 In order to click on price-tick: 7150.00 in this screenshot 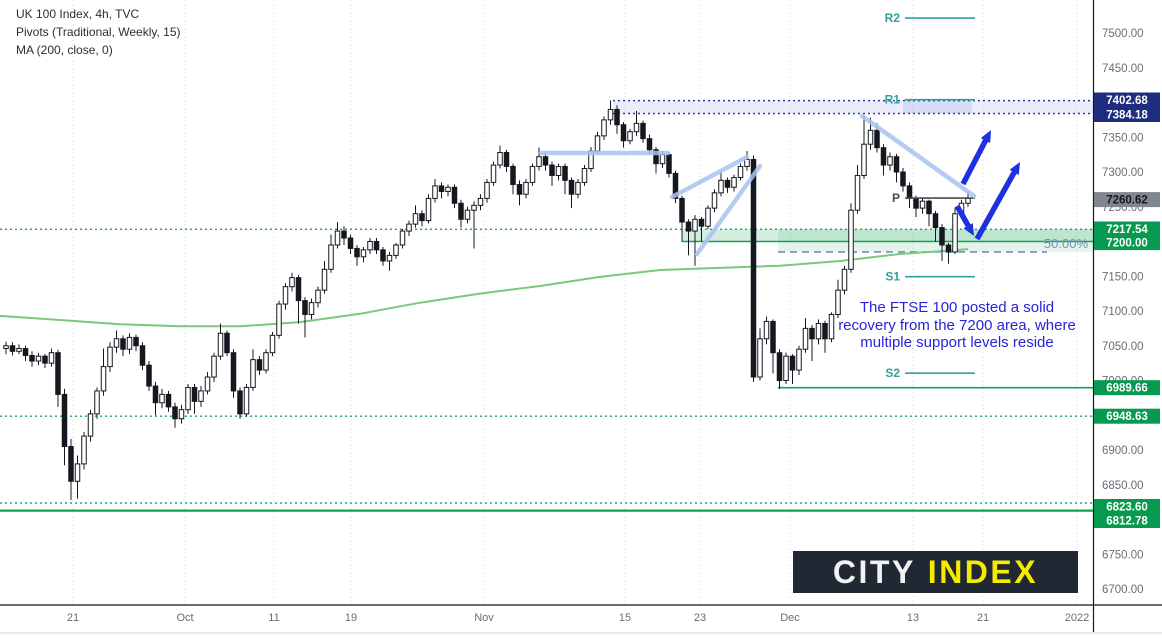, I will do `click(1123, 277)`.